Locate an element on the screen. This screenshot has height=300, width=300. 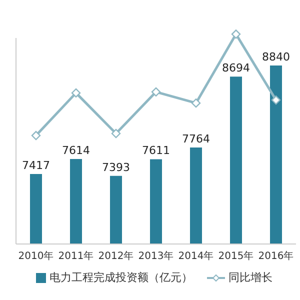
data-label: 7393 is located at coordinates (116, 167).